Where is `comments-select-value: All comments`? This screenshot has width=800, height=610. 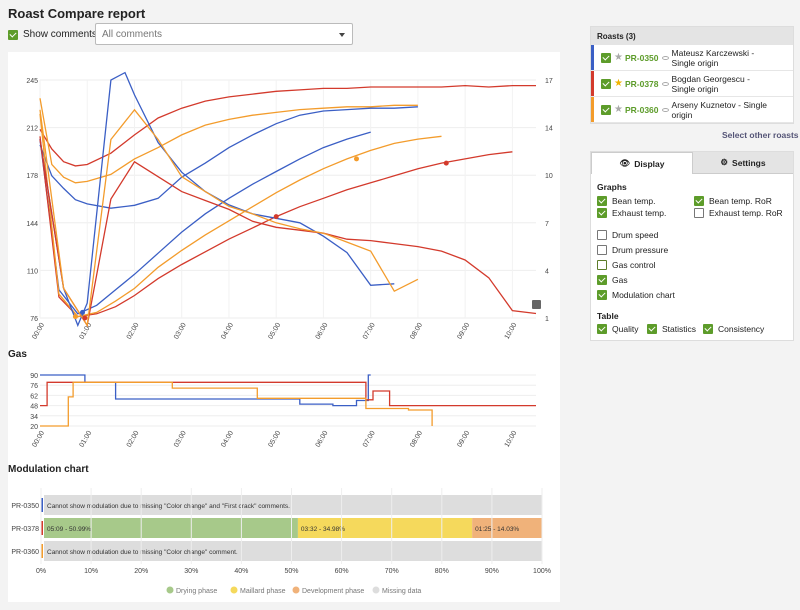 comments-select-value: All comments is located at coordinates (132, 34).